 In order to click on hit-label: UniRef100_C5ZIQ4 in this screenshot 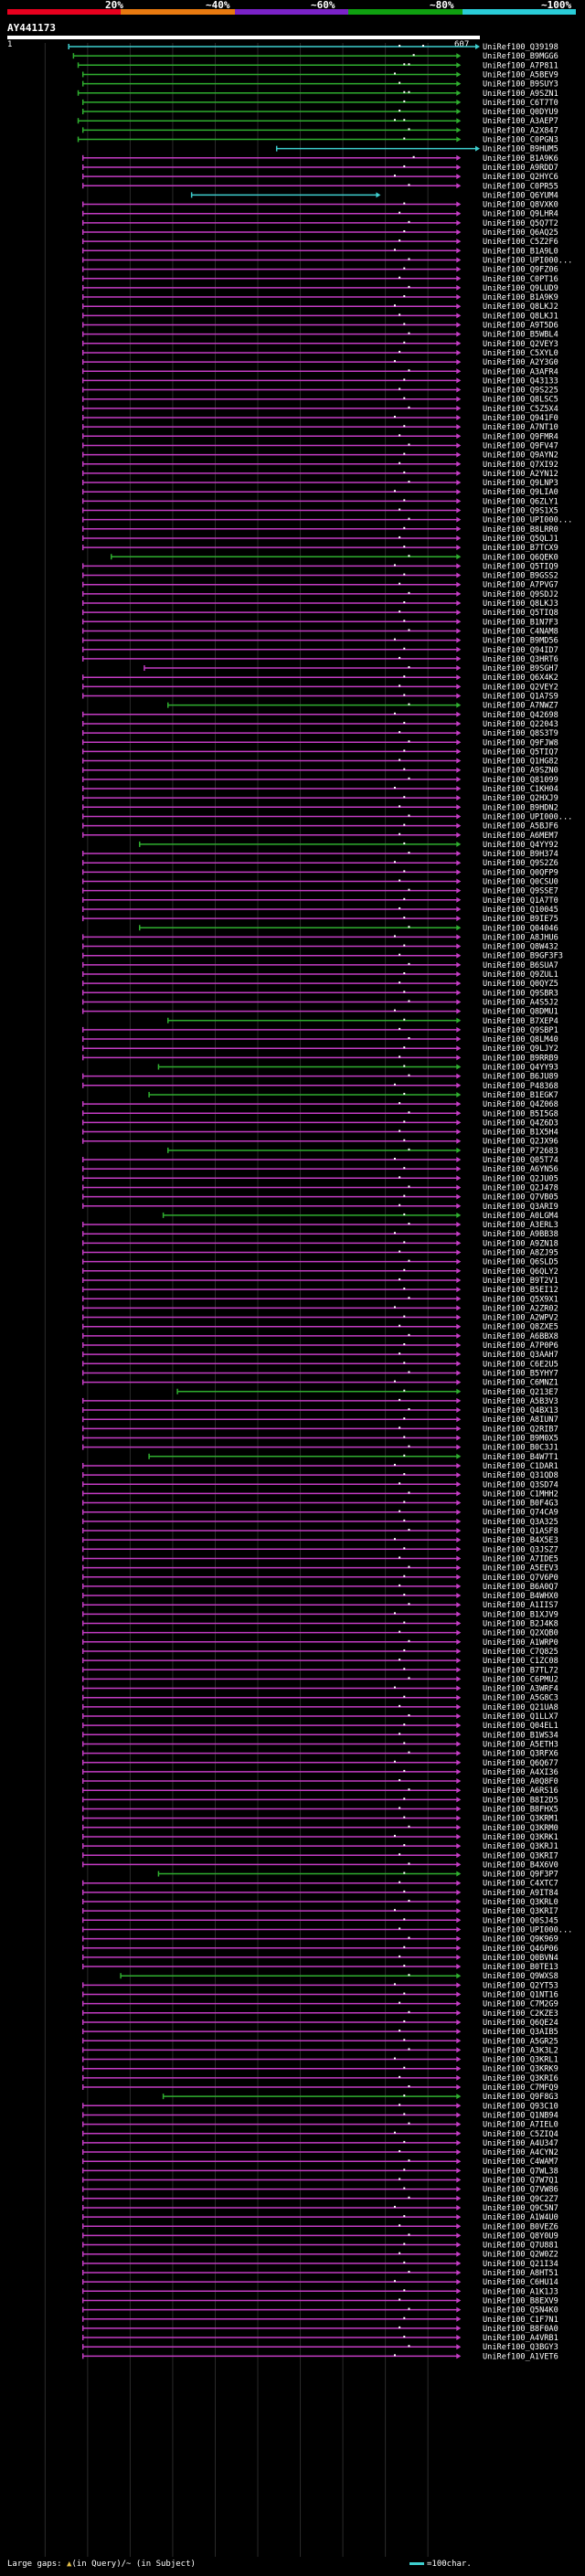, I will do `click(520, 2134)`.